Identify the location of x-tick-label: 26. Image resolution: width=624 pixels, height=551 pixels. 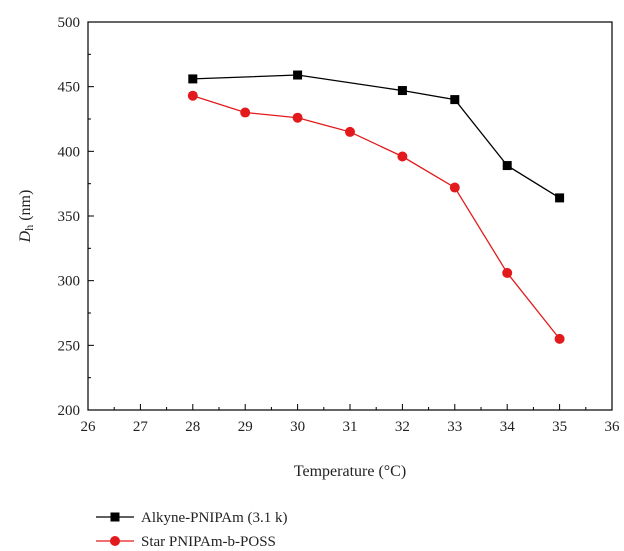
(89, 427).